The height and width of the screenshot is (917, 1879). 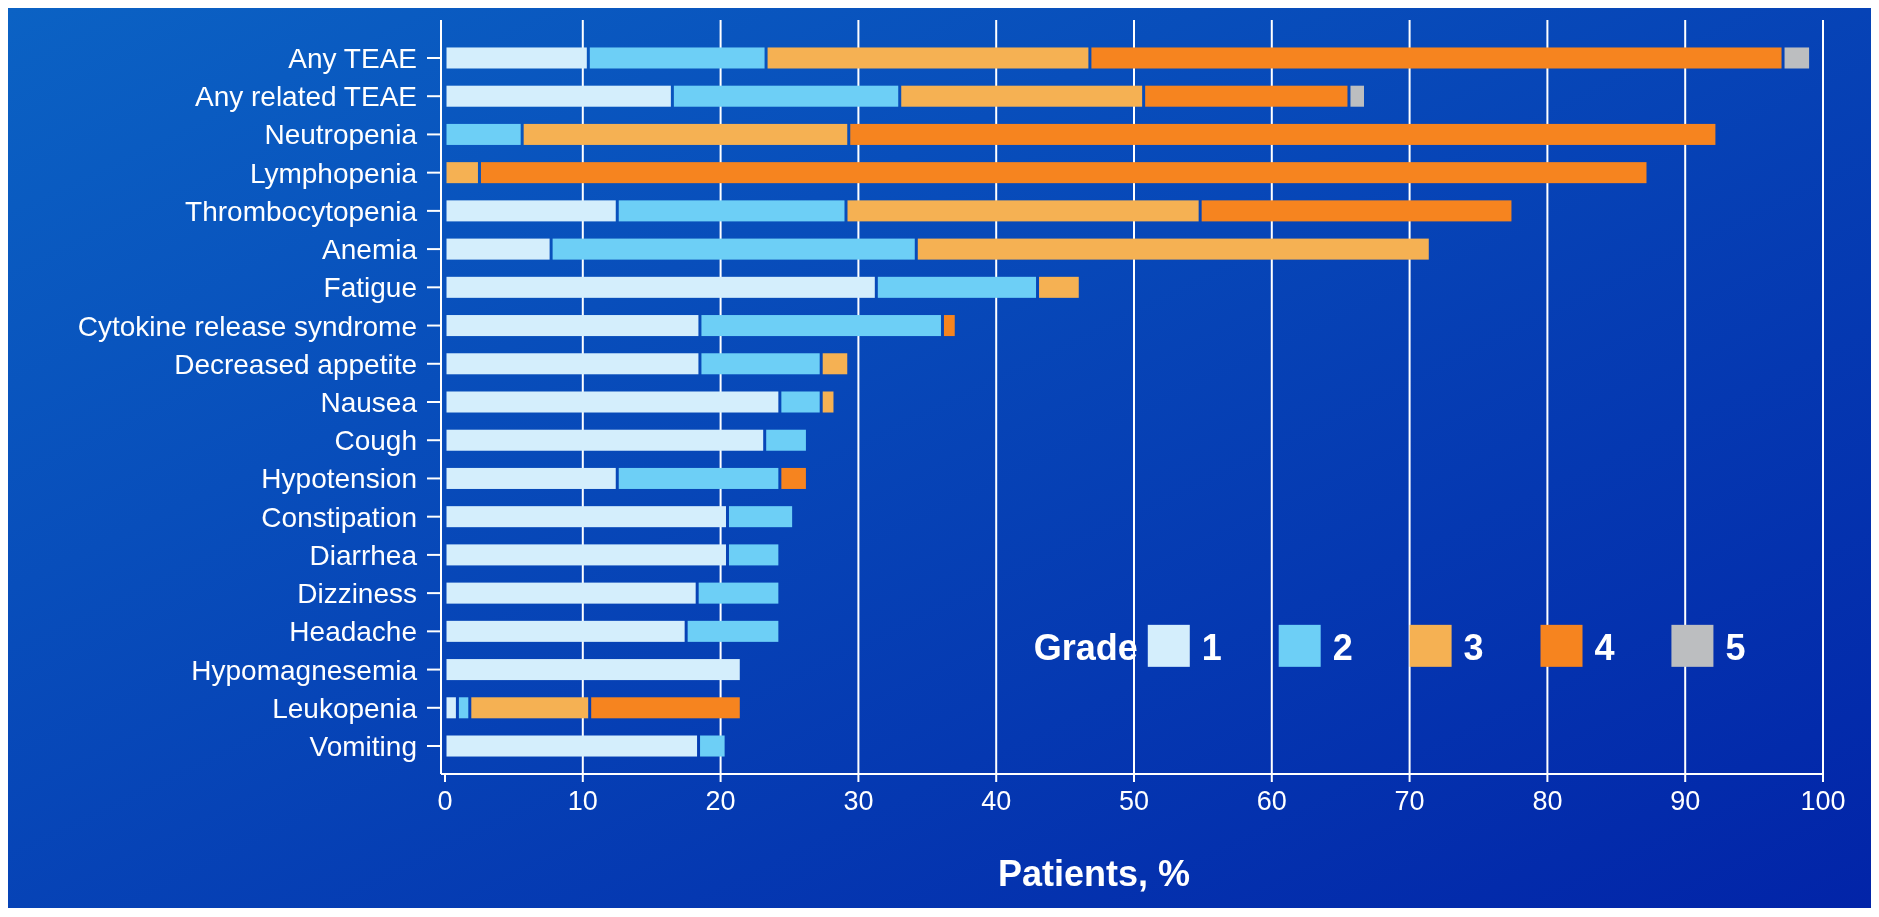 I want to click on y-tick-label: Vomiting, so click(x=363, y=747).